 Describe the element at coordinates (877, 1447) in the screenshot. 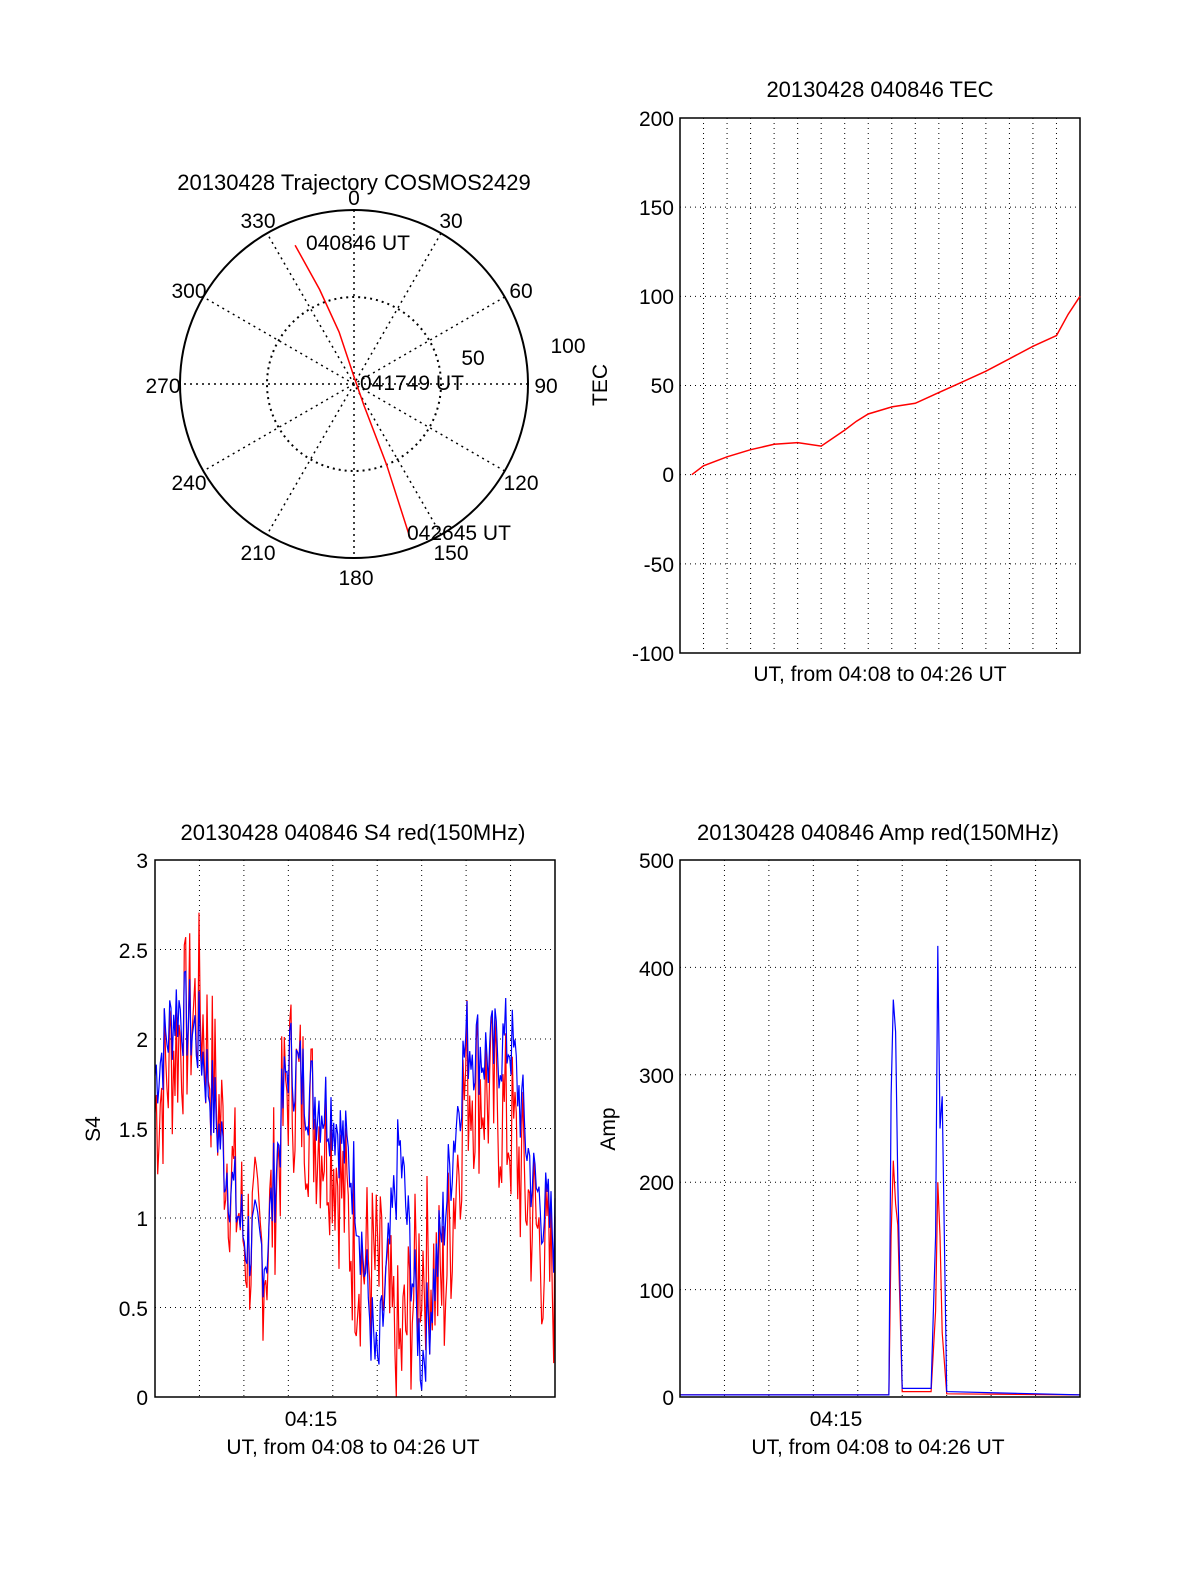

I see `amp-xlabel: UT, from 04:08 to 04:26 UT` at that location.